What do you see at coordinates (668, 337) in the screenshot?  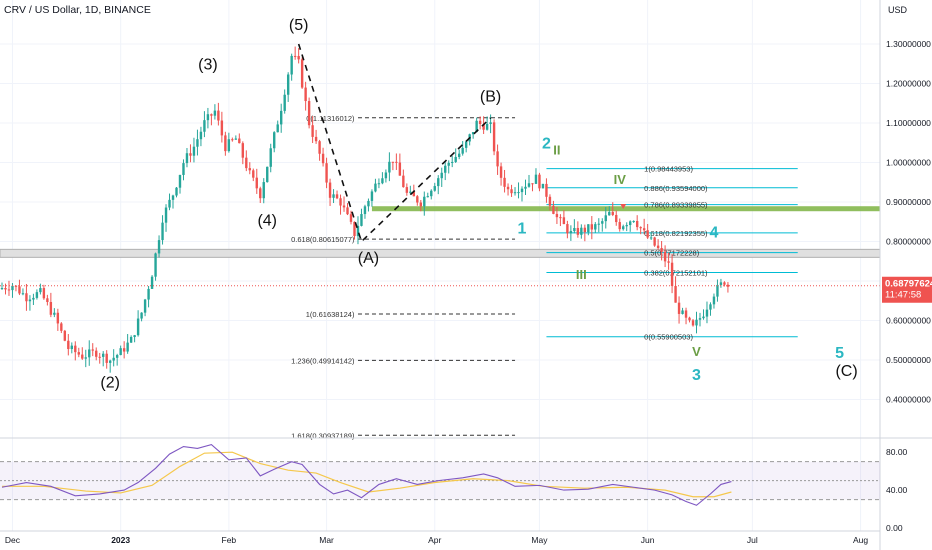 I see `fib-label-right: 0(0.55900503)` at bounding box center [668, 337].